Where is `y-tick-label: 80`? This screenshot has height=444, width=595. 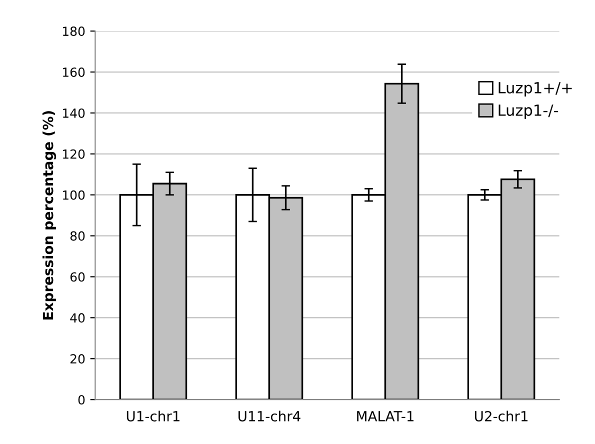
y-tick-label: 80 is located at coordinates (77, 236).